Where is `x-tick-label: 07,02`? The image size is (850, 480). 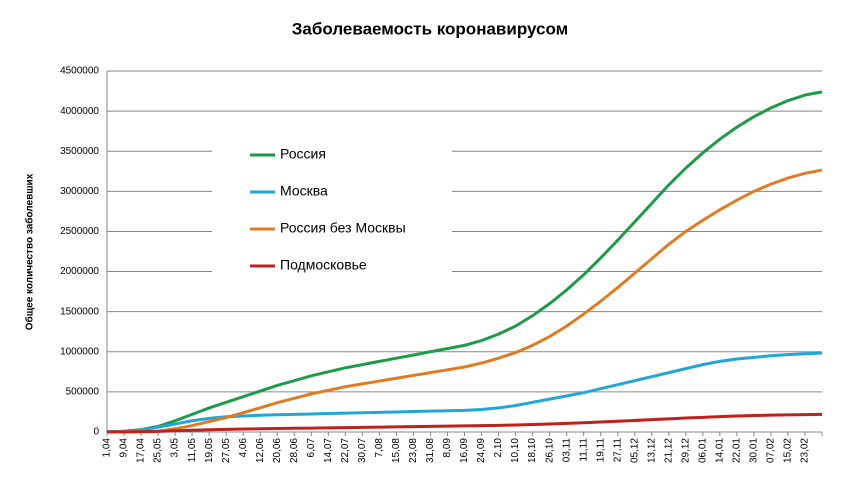
x-tick-label: 07,02 is located at coordinates (771, 450).